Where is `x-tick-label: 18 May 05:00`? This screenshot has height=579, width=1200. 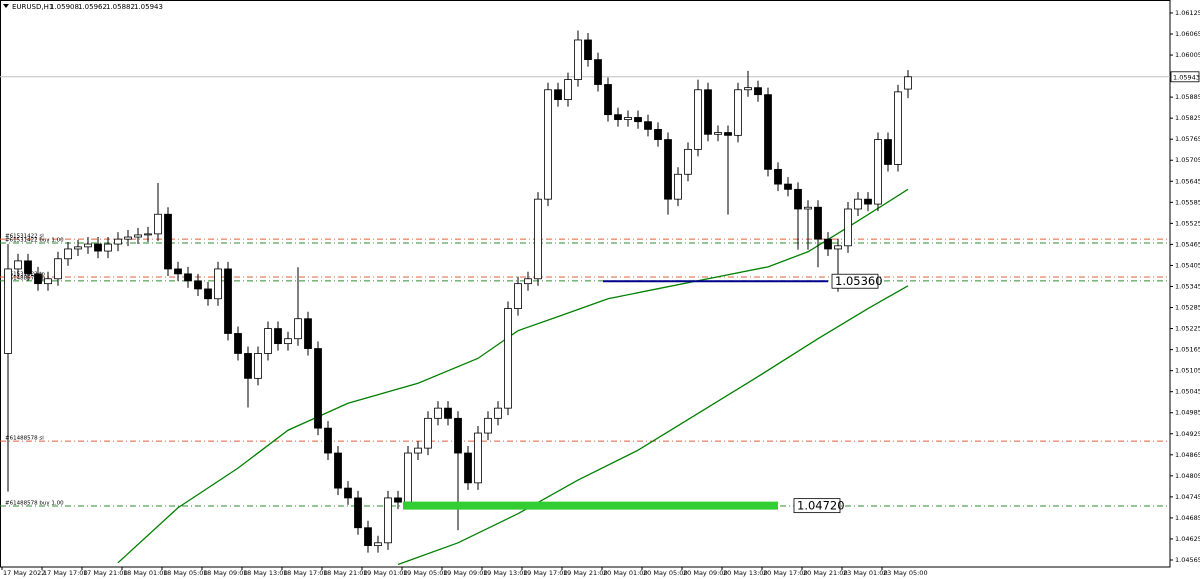 x-tick-label: 18 May 05:00 is located at coordinates (185, 573).